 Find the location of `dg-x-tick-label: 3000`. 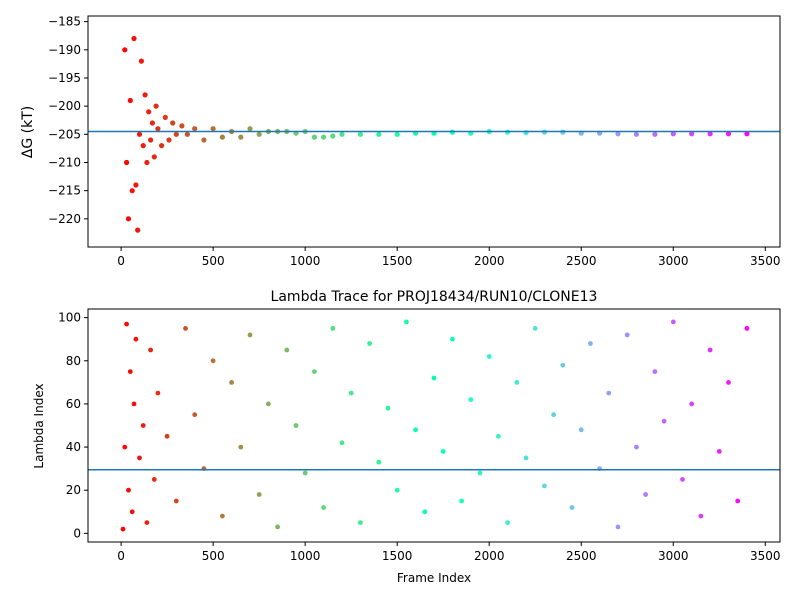

dg-x-tick-label: 3000 is located at coordinates (673, 261).